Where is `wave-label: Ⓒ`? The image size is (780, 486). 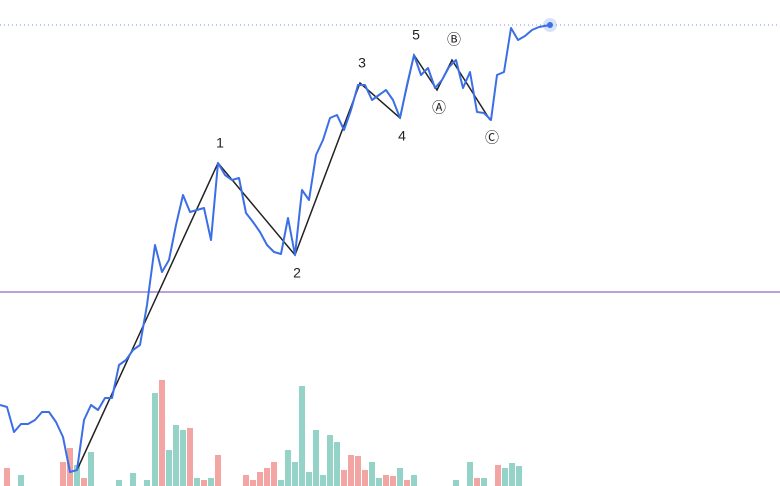
wave-label: Ⓒ is located at coordinates (492, 138).